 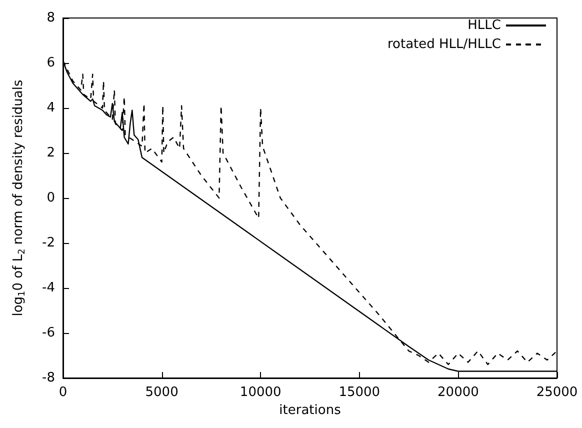 What do you see at coordinates (310, 410) in the screenshot?
I see `x-axis-title: iterations` at bounding box center [310, 410].